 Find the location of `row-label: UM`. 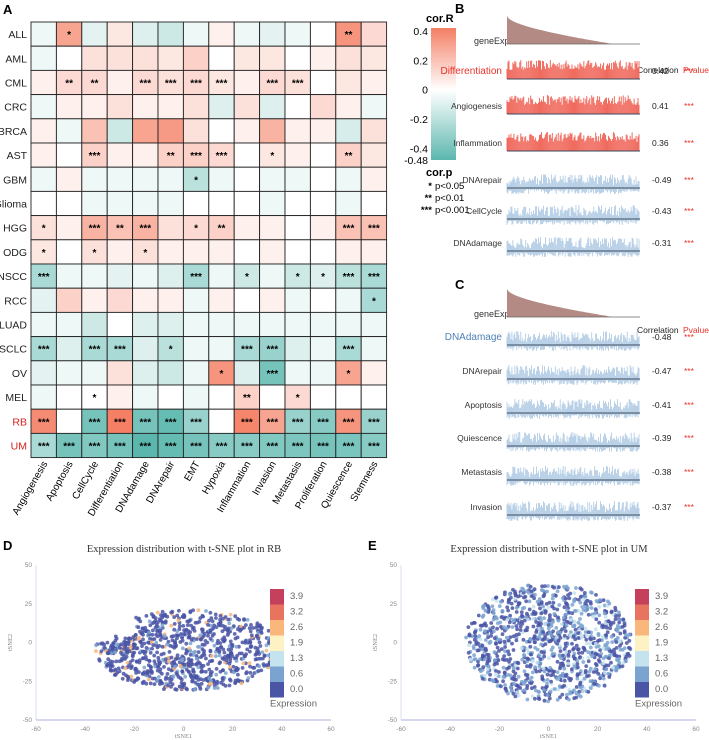

row-label: UM is located at coordinates (19, 447).